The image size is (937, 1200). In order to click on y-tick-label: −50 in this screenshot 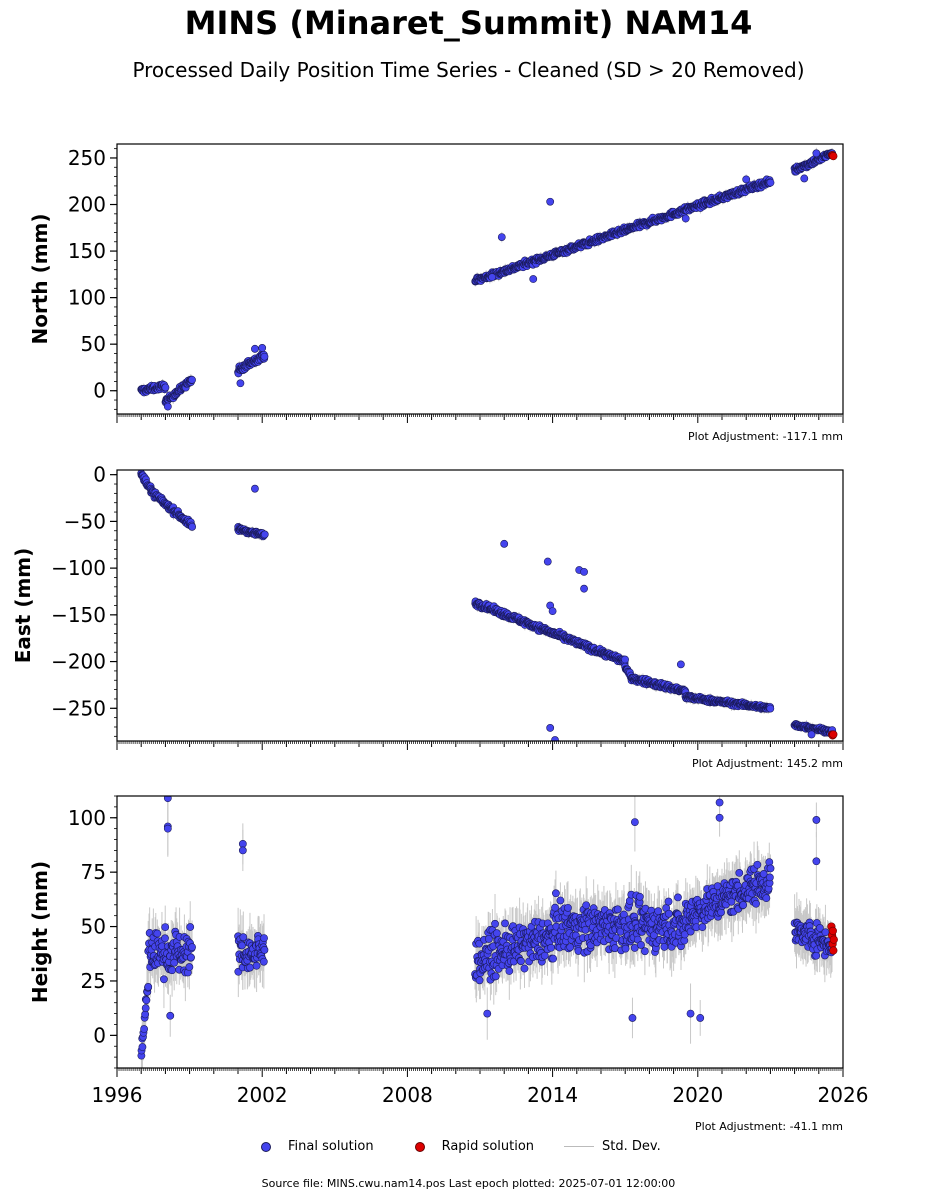, I will do `click(85, 521)`.